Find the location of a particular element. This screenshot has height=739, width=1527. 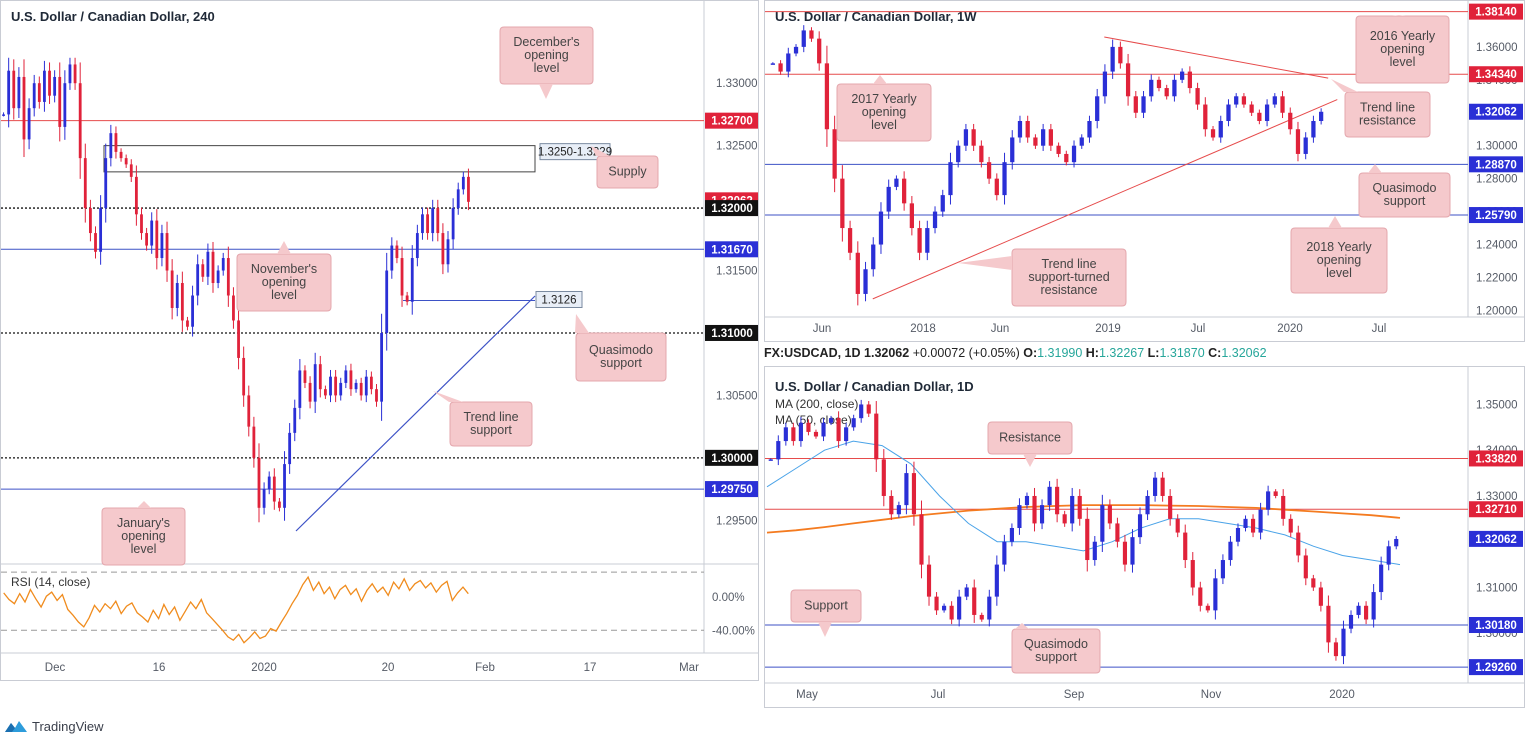

w1-callout-trend-resistance-box is located at coordinates (1387, 114).